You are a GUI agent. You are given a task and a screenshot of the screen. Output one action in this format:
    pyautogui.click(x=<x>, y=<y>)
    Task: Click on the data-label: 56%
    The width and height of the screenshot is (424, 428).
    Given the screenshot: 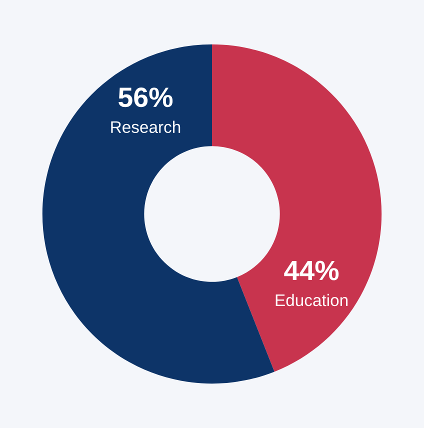 What is the action you would take?
    pyautogui.click(x=145, y=98)
    